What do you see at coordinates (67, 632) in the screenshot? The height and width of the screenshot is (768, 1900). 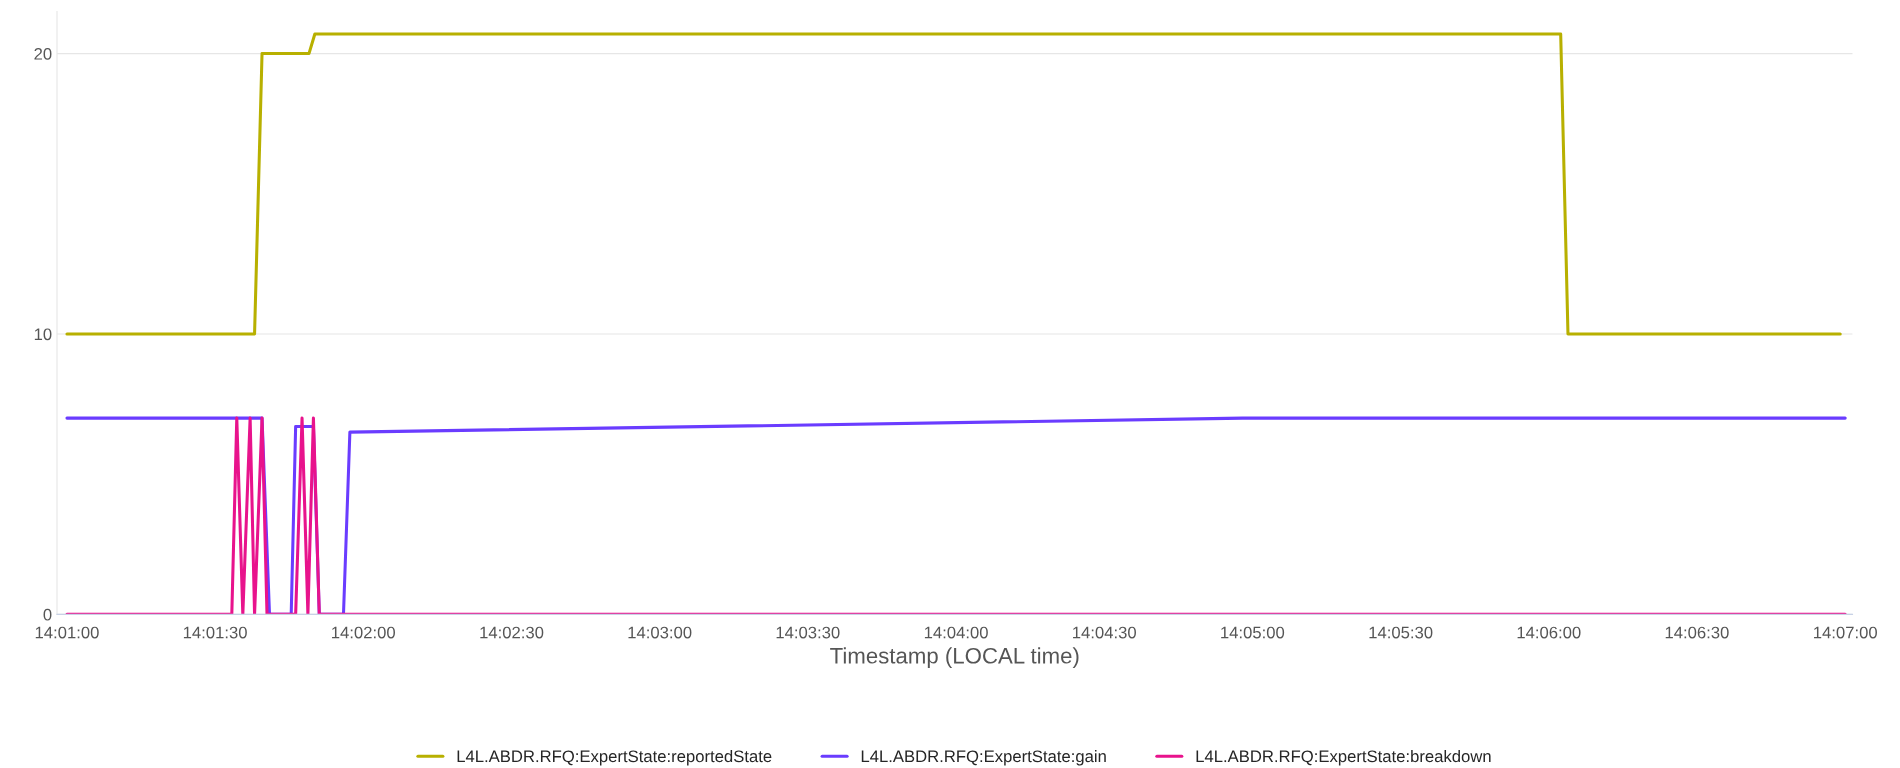 I see `x-tick-label: 14:01:00` at bounding box center [67, 632].